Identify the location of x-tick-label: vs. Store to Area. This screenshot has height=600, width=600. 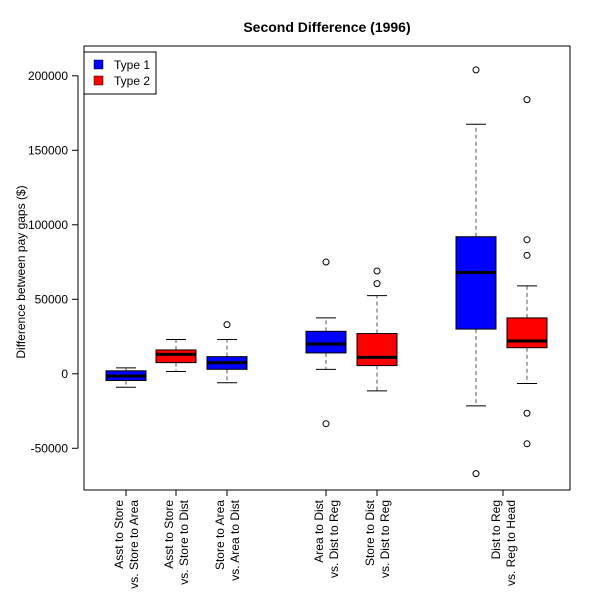
(134, 544).